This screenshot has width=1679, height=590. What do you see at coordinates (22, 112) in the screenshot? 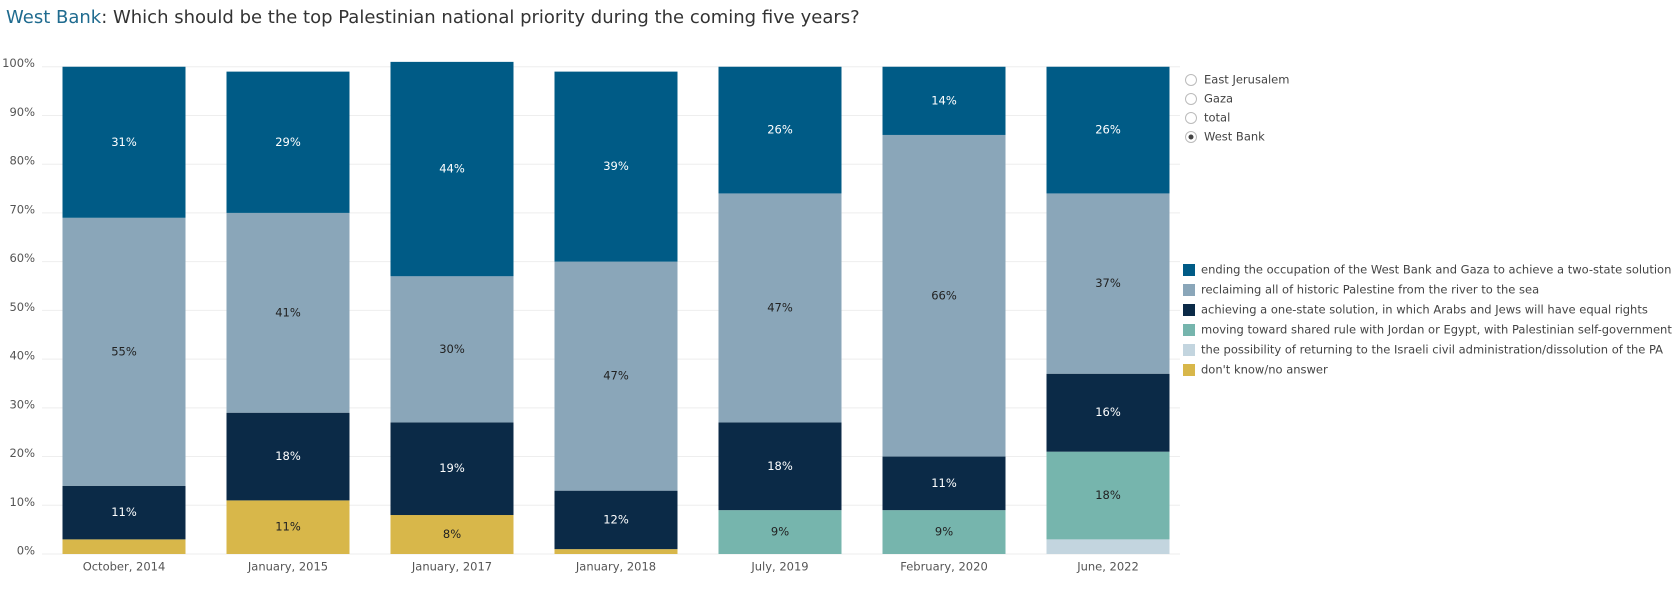
I see `y-tick-label: 90%` at bounding box center [22, 112].